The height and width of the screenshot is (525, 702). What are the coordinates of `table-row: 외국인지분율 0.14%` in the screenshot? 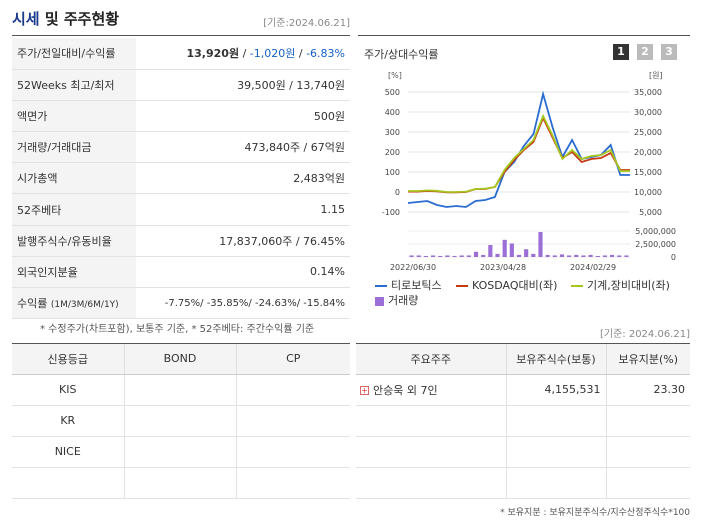 It's located at (181, 272).